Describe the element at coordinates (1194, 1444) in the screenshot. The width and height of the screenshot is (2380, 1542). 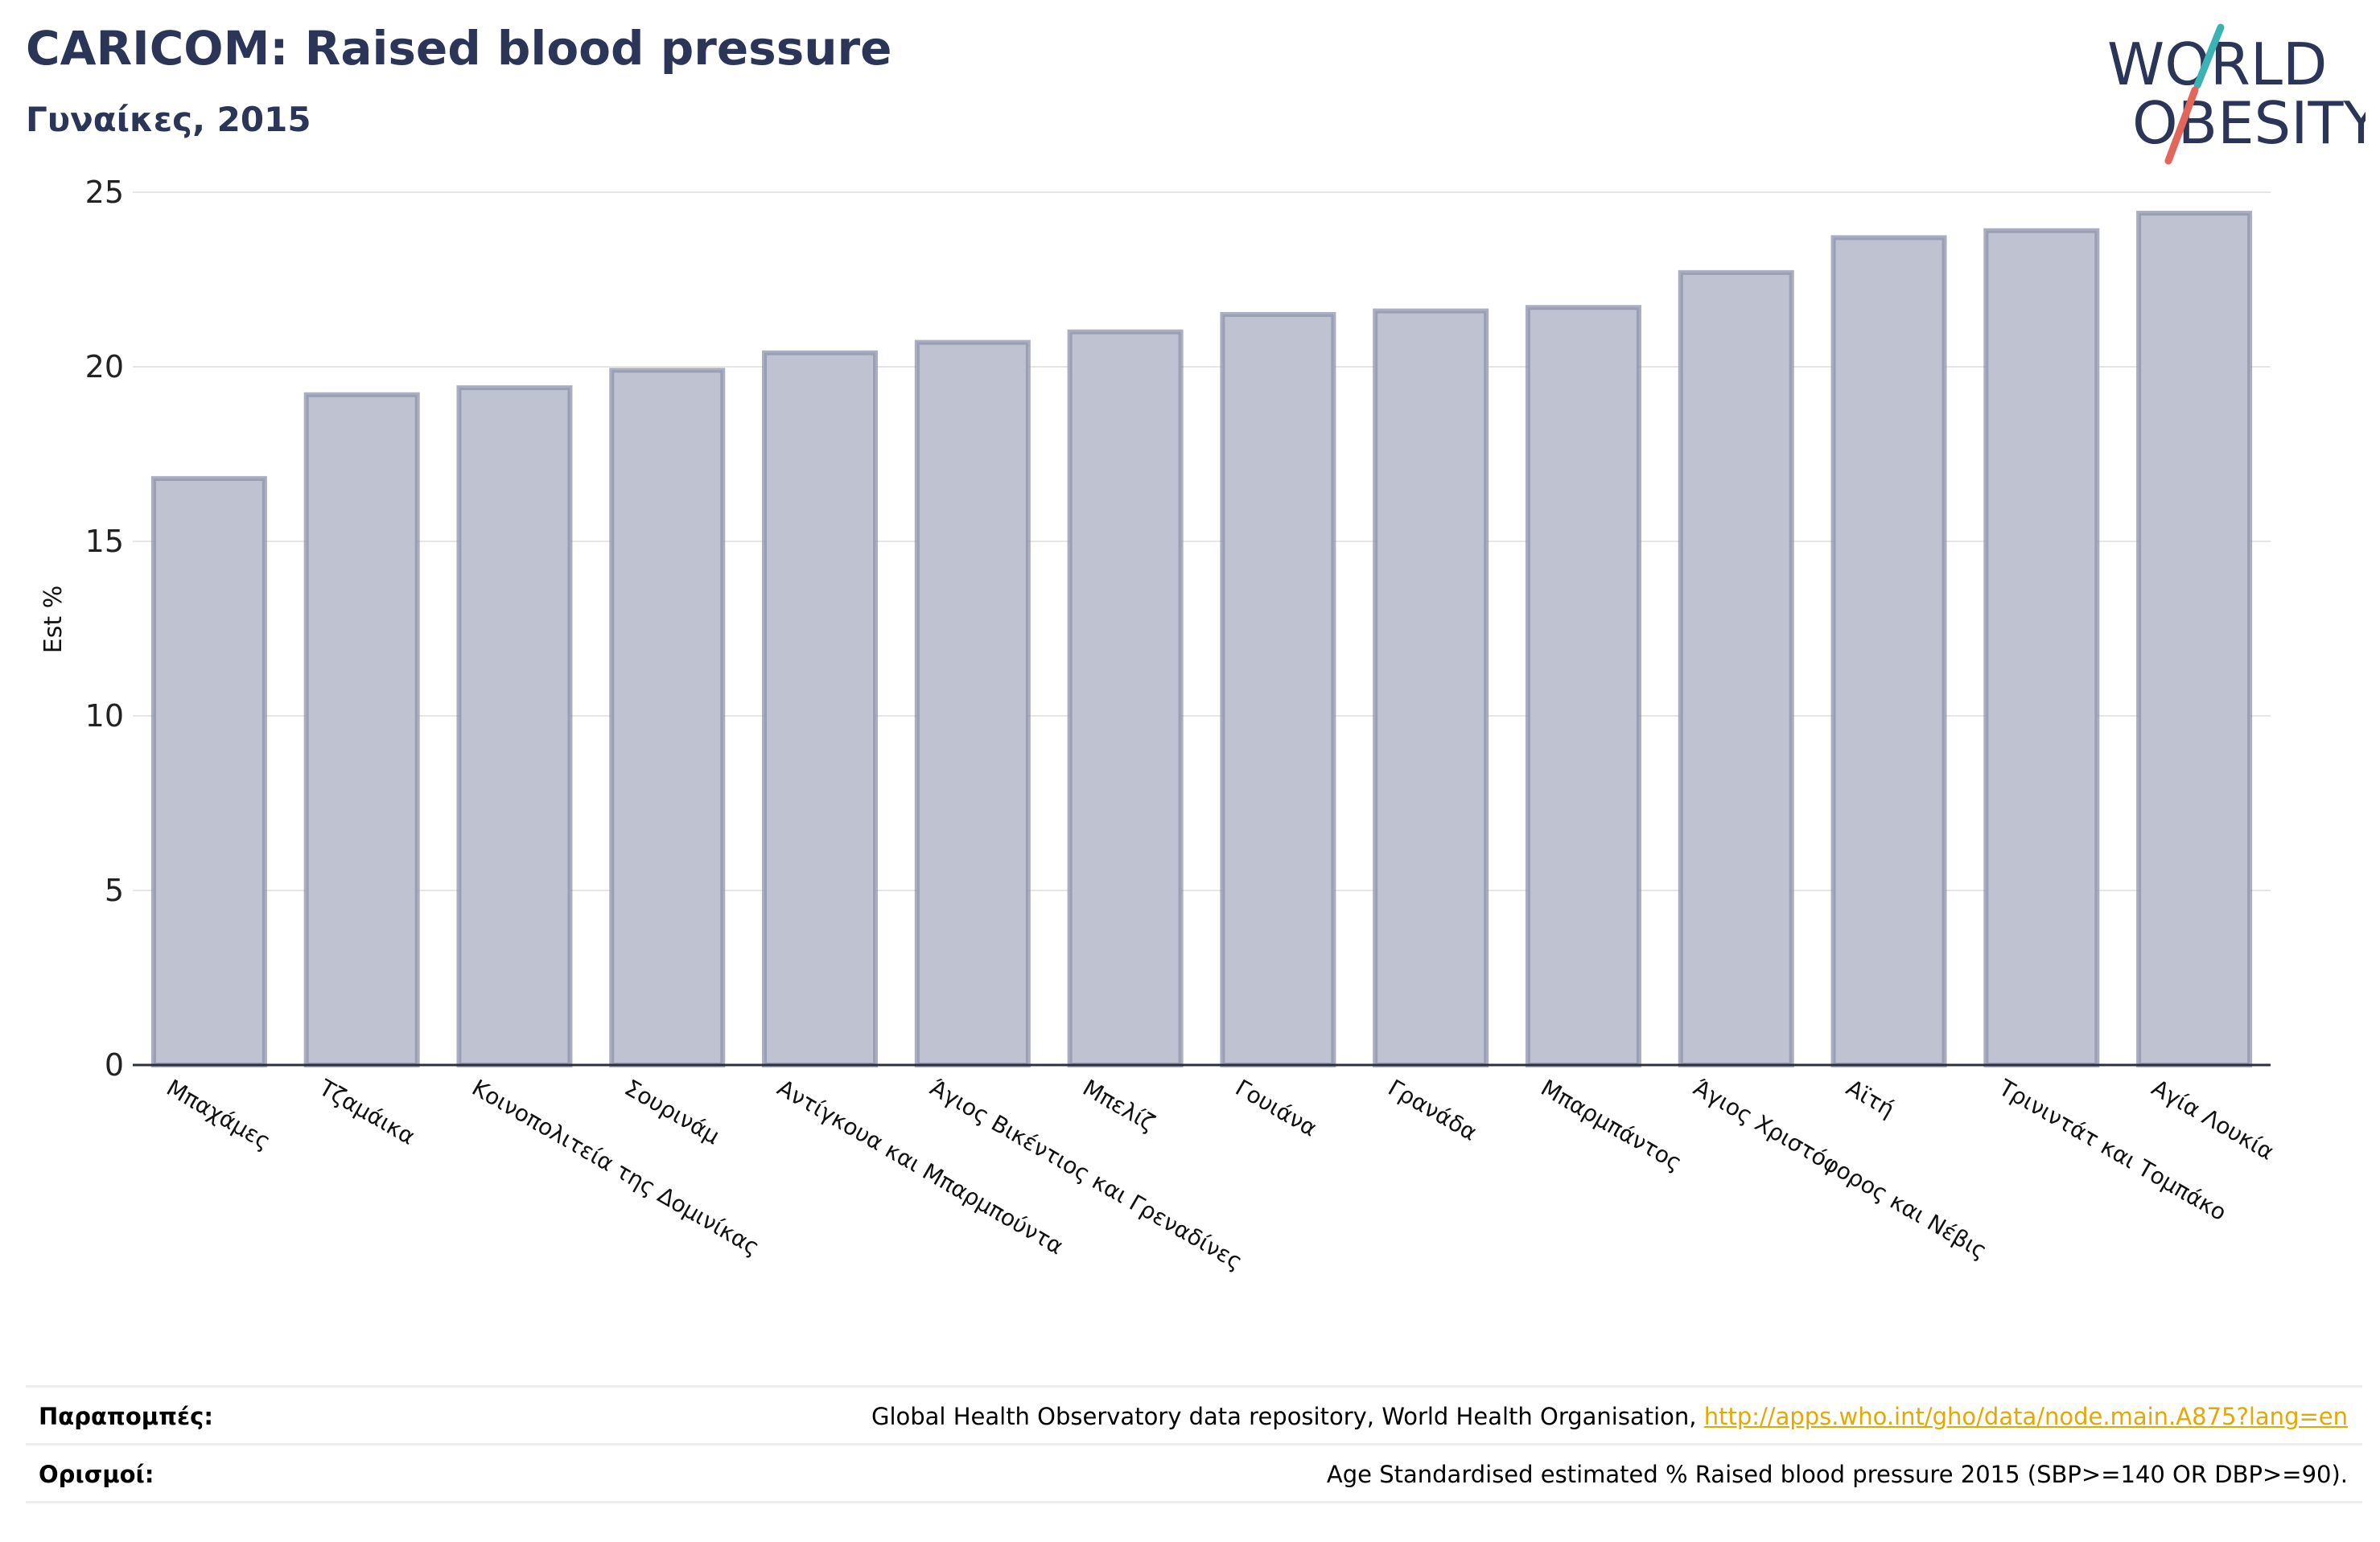
I see `footer-divider-middle` at that location.